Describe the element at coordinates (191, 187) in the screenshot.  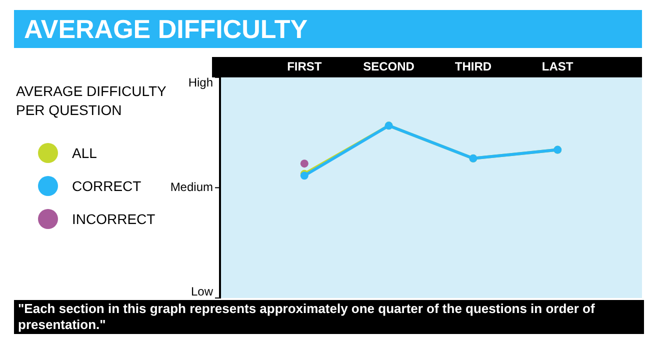
I see `text: Medium` at that location.